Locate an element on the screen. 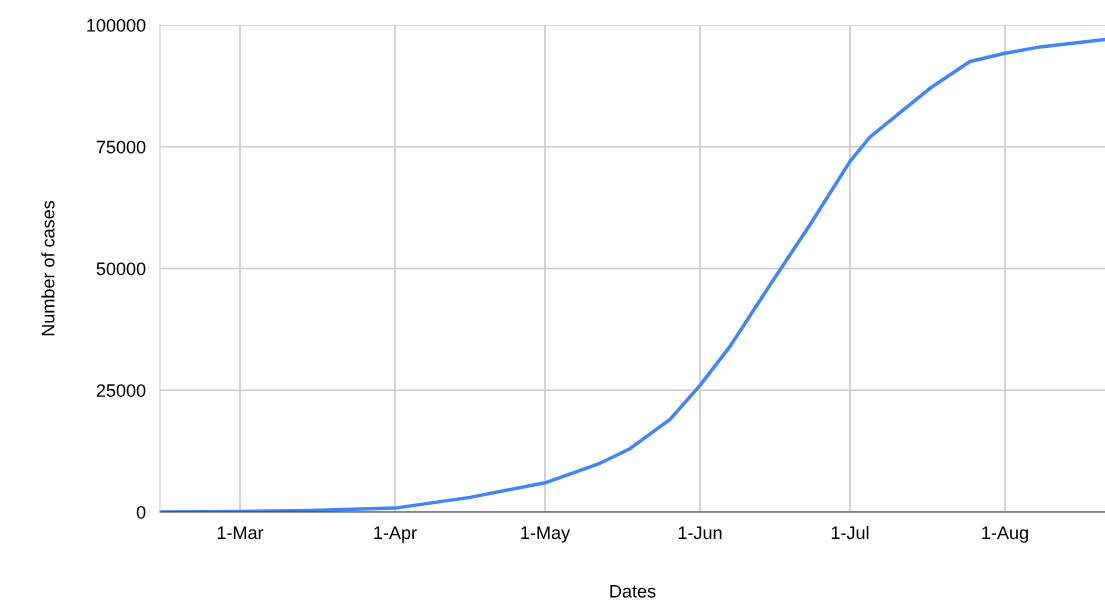 The width and height of the screenshot is (1105, 603). y-axis-title: Number of cases is located at coordinates (48, 268).